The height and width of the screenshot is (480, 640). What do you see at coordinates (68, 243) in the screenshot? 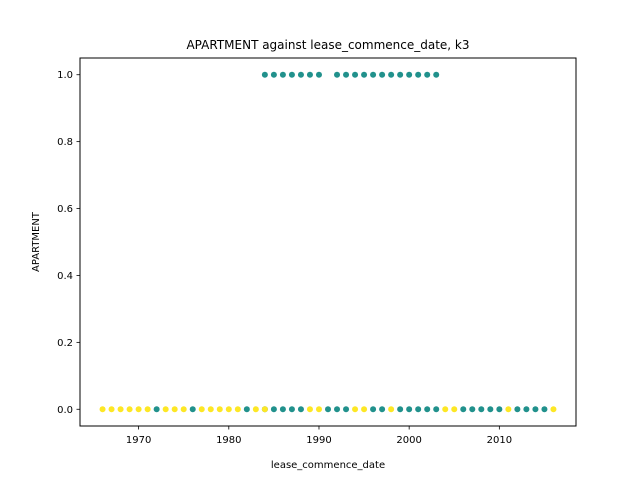
I see `y-axis: 0.0 0.2 0.4 0.6 0.8 1.0` at bounding box center [68, 243].